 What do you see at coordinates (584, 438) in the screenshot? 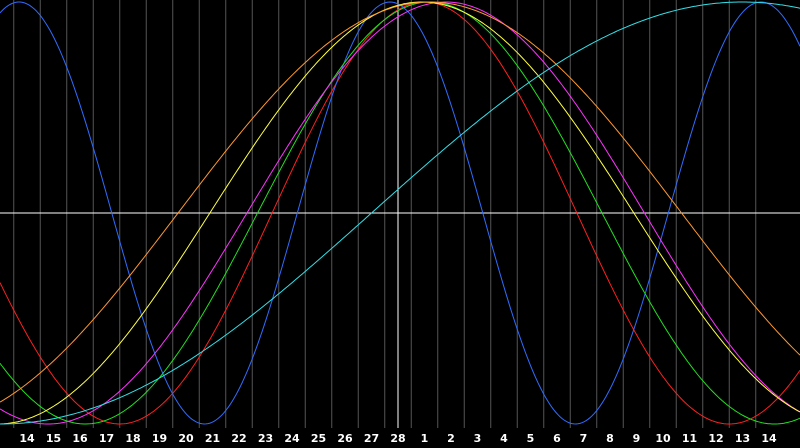
I see `x-tick-label: 7` at bounding box center [584, 438].